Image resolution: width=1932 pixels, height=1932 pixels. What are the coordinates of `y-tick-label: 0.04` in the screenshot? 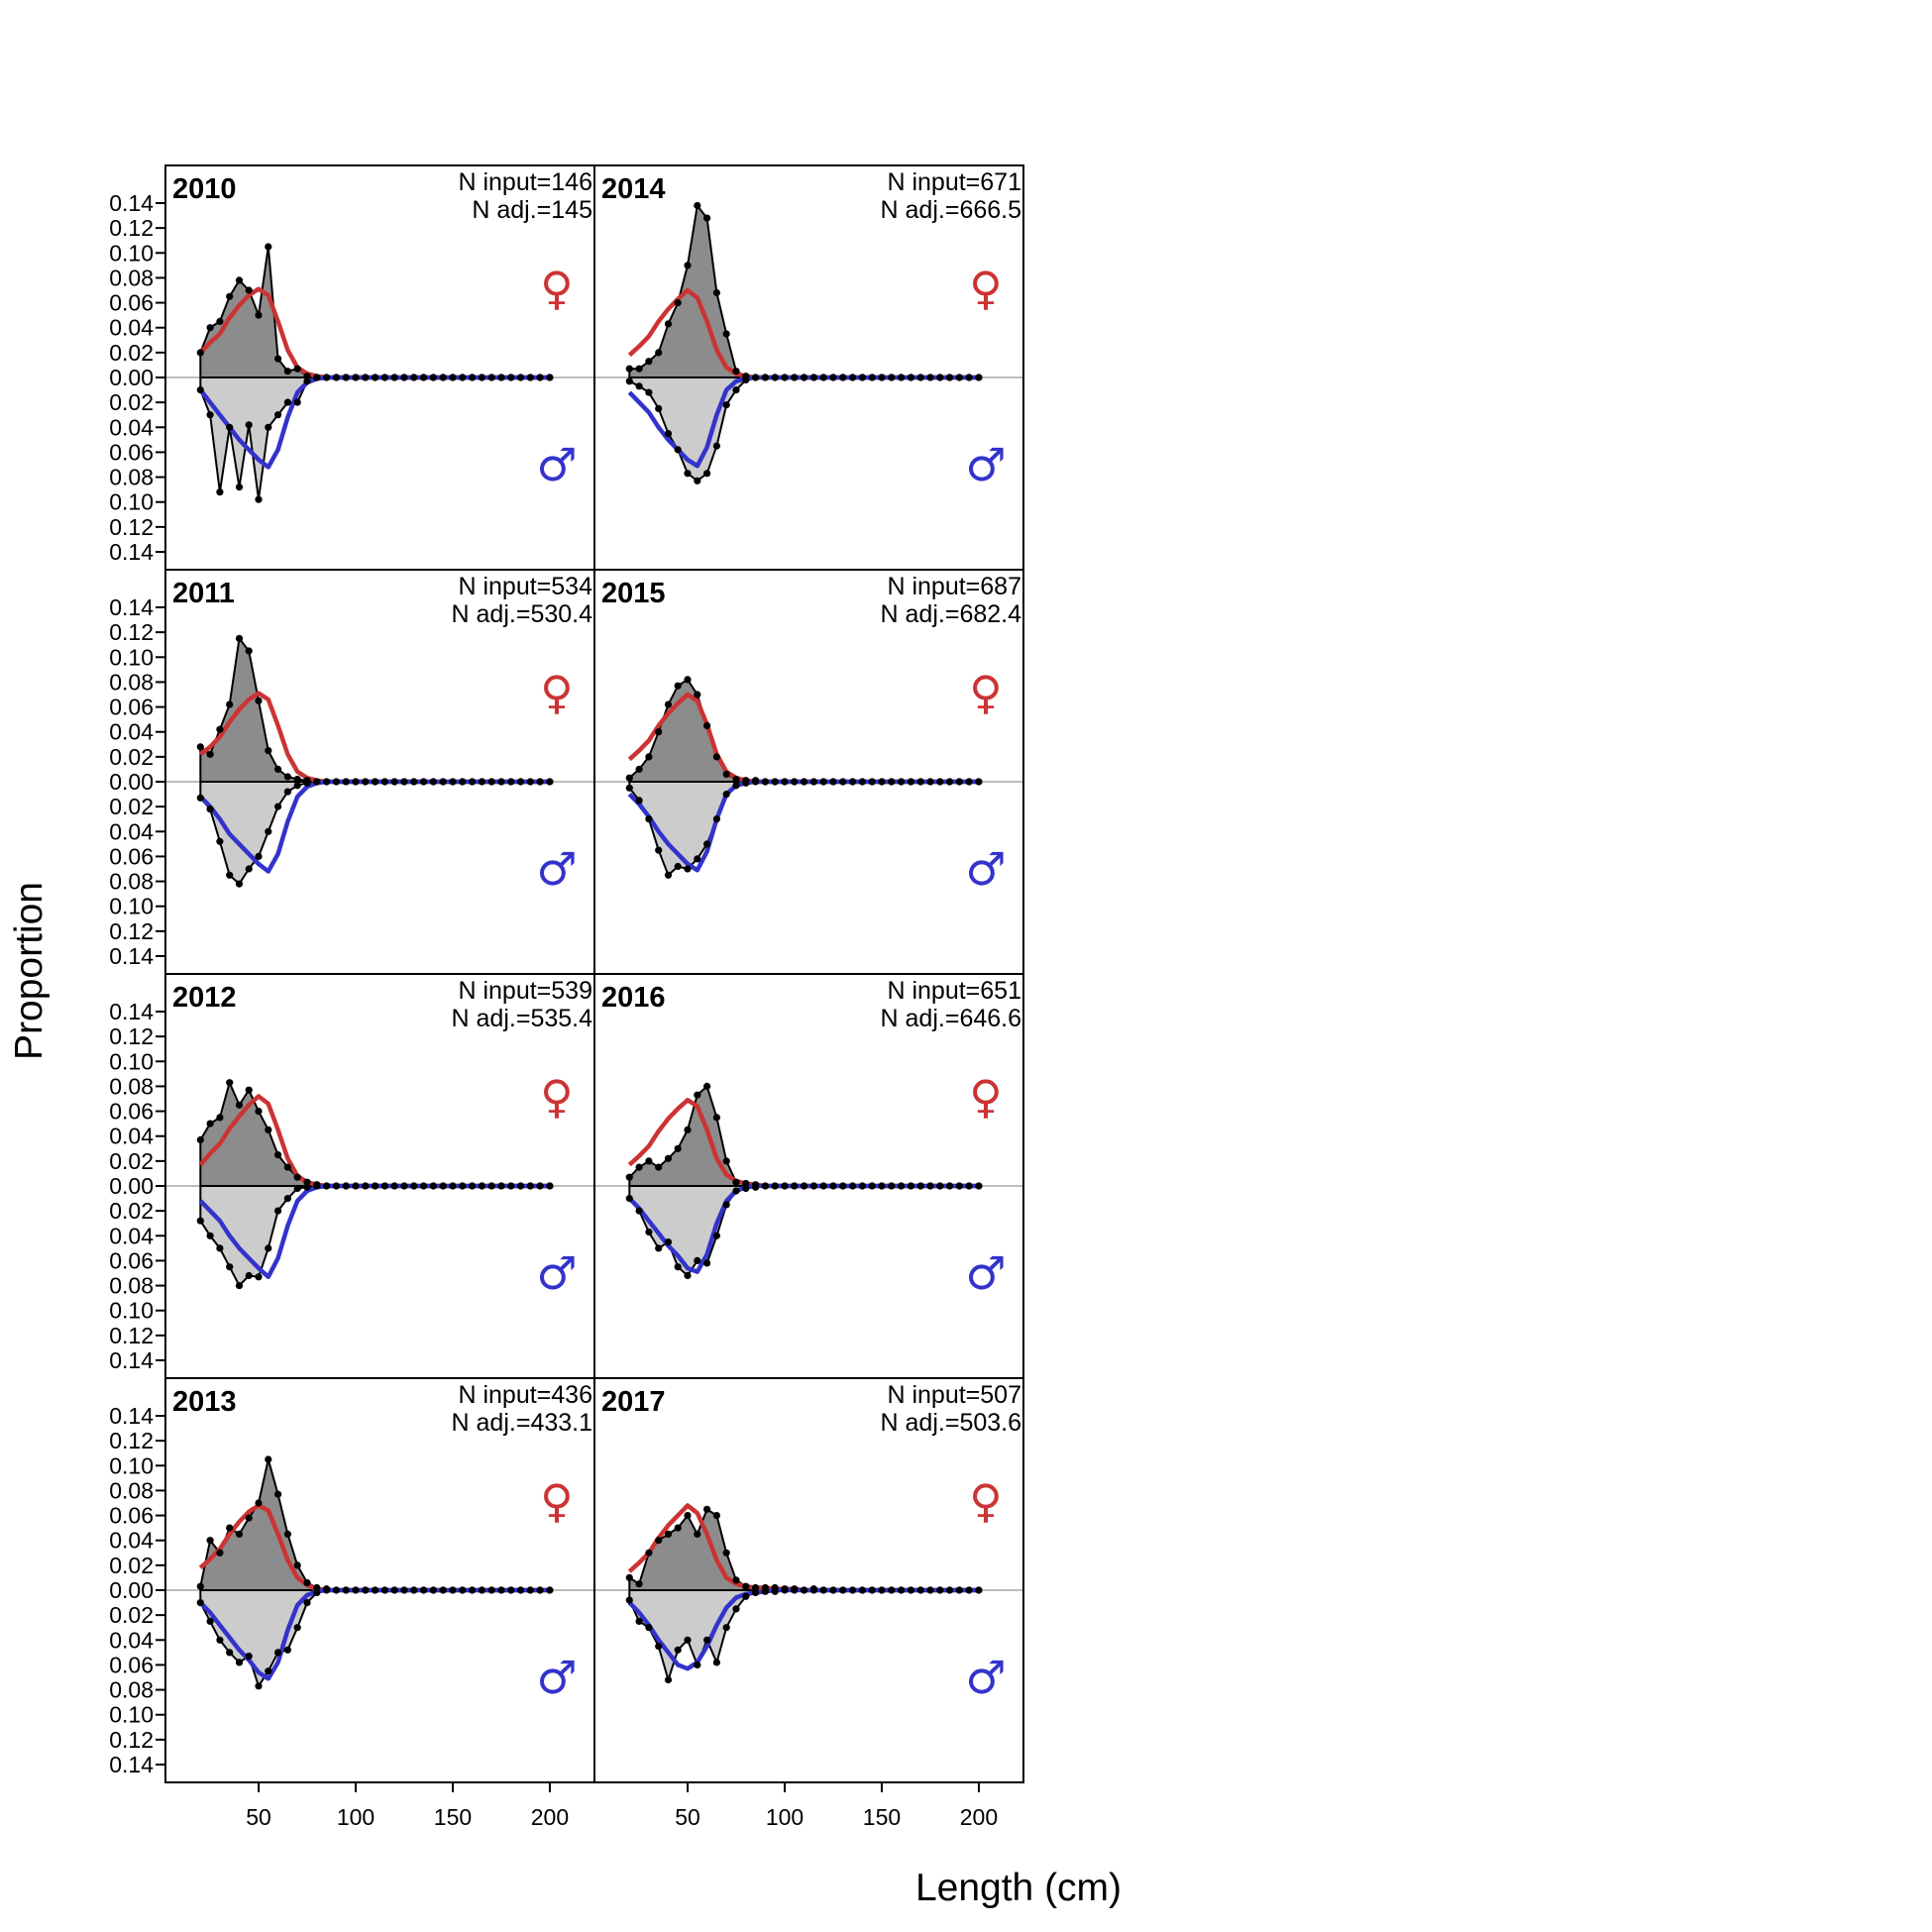 It's located at (132, 328).